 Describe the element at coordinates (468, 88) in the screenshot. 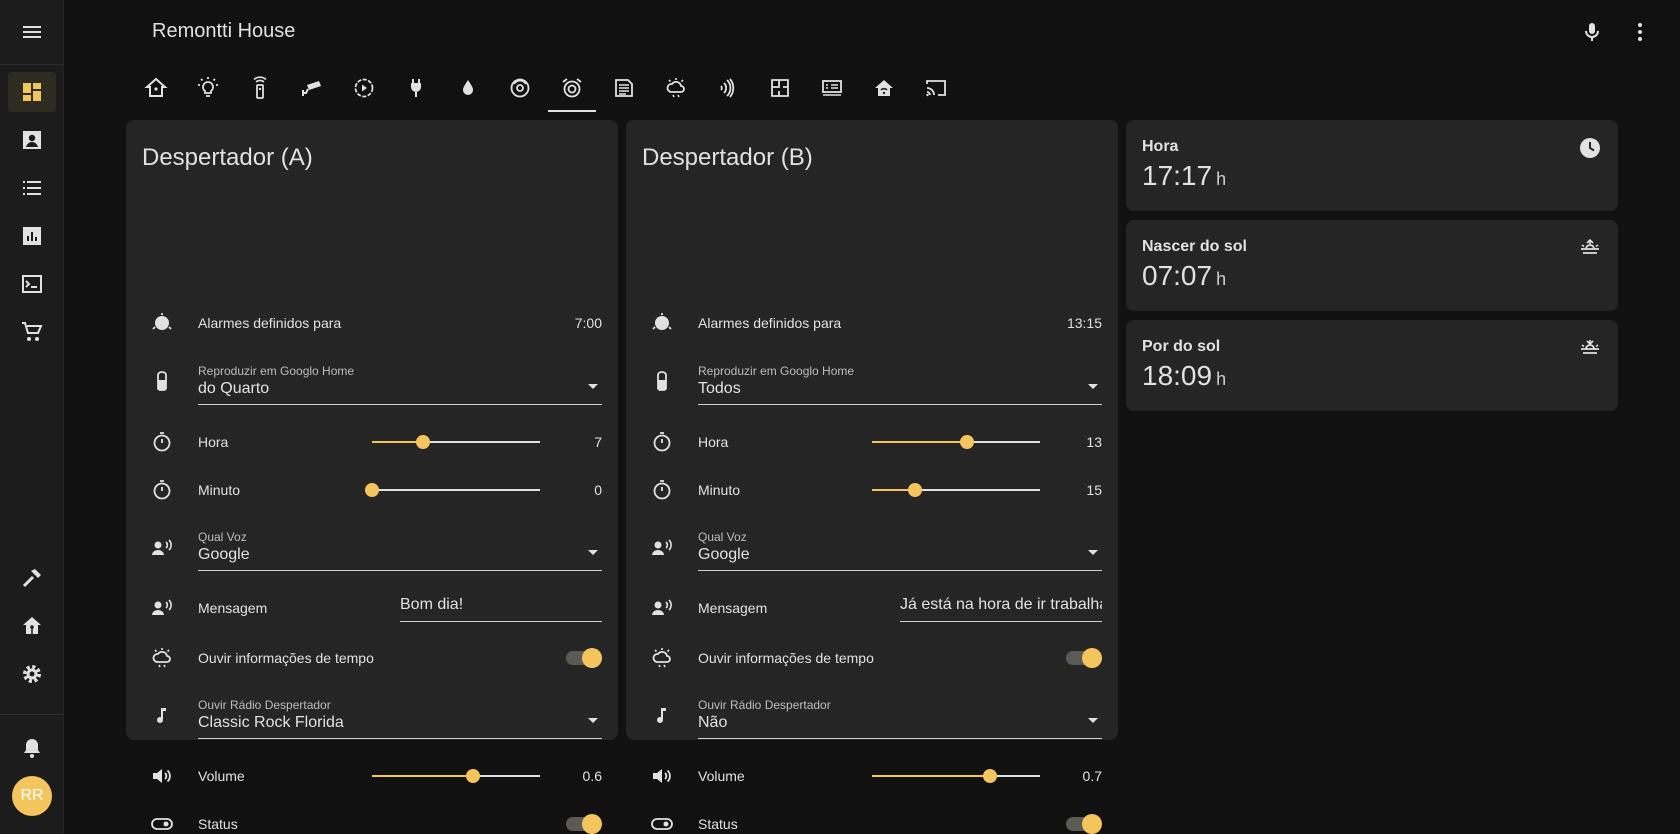

I see `tab-water` at that location.